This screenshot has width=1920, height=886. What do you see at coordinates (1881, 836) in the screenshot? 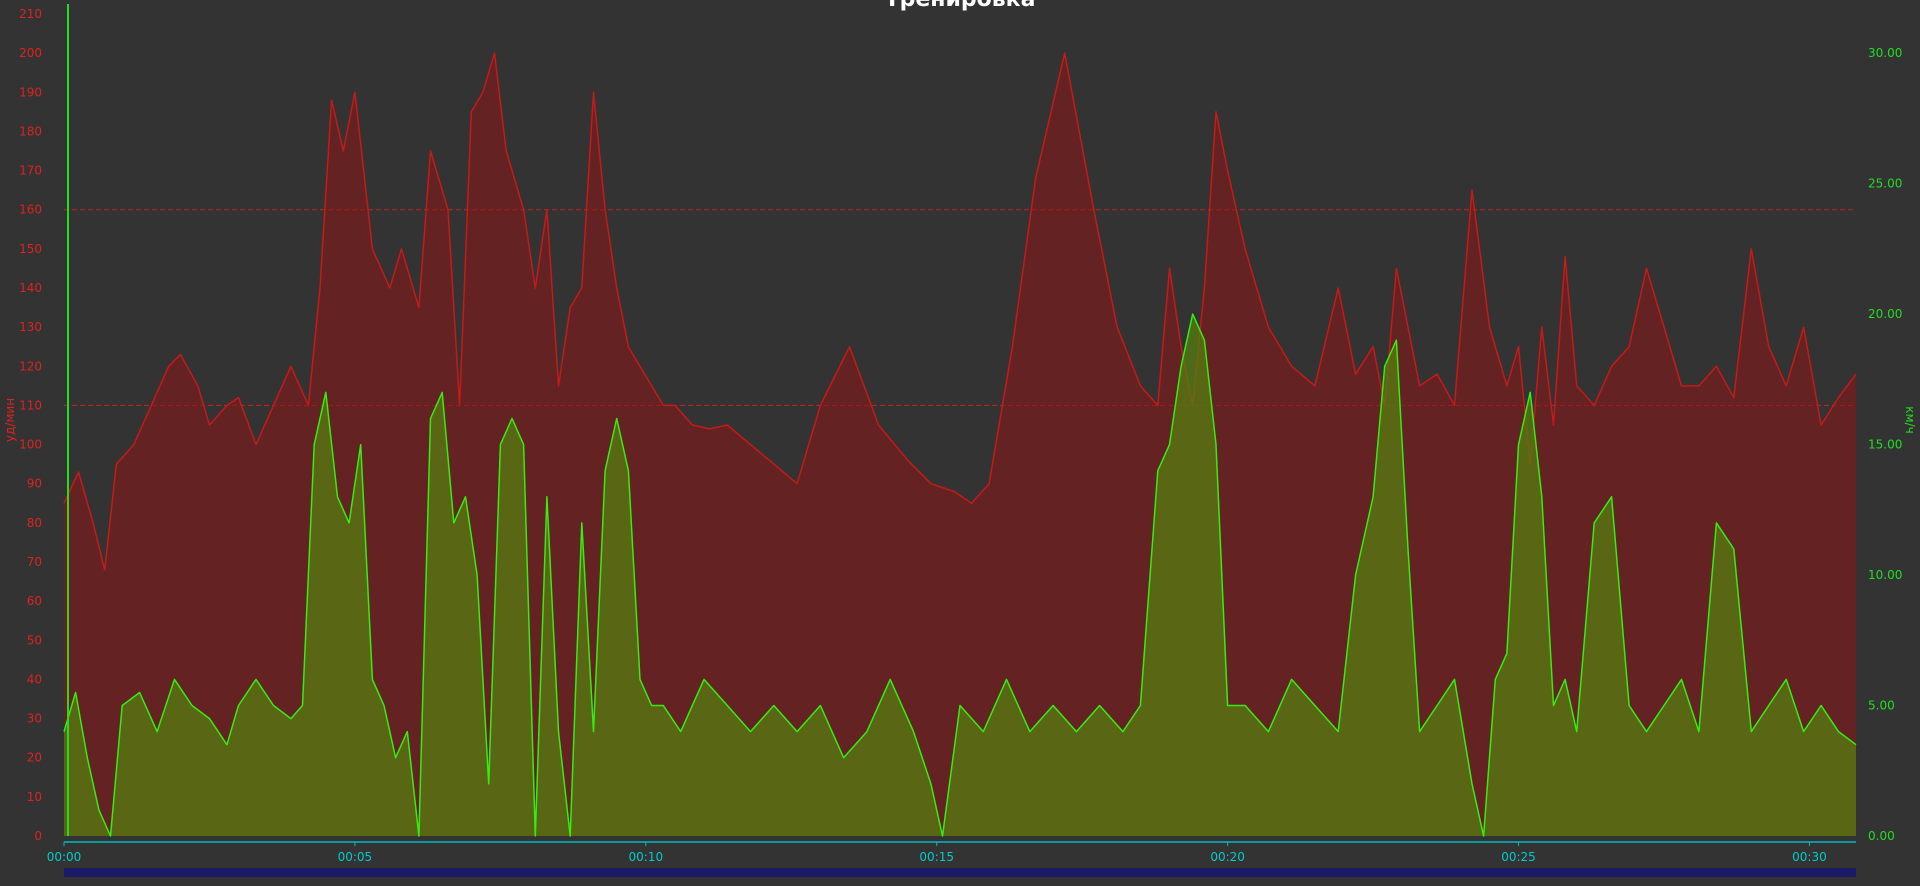
I see `right-tick-label: 0.00` at bounding box center [1881, 836].